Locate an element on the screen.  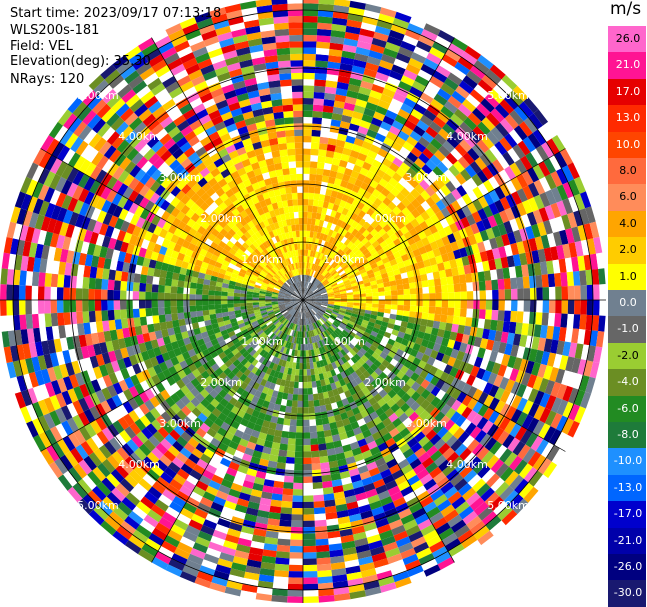
colorbar-tick-label: 0.0 is located at coordinates (628, 302).